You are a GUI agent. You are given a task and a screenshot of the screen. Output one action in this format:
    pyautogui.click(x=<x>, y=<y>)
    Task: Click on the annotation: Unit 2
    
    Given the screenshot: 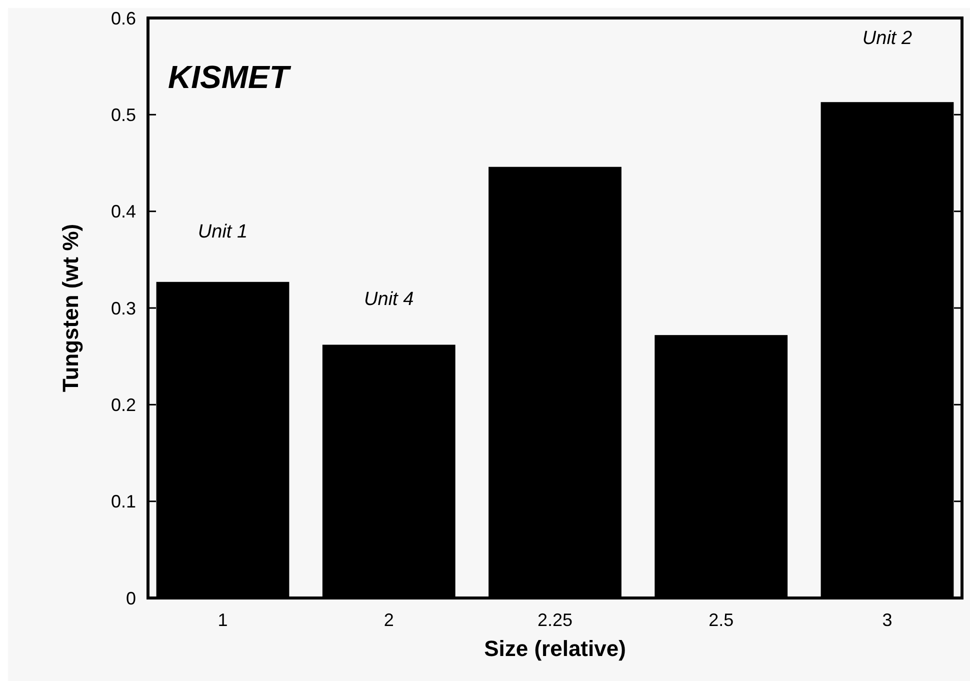 What is the action you would take?
    pyautogui.click(x=887, y=38)
    